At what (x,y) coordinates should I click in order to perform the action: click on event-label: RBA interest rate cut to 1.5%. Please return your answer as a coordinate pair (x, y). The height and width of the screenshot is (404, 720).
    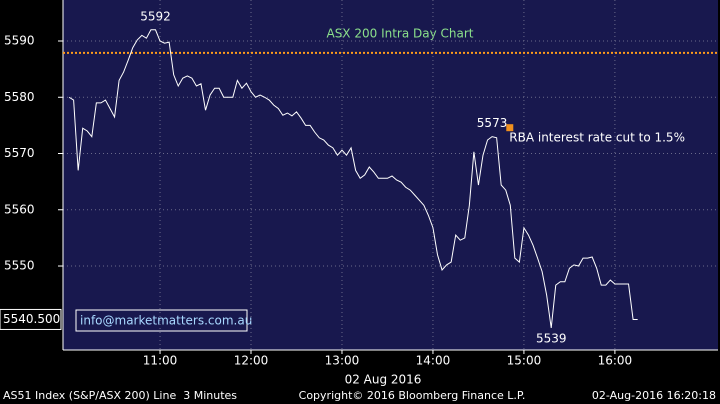
    Looking at the image, I should click on (597, 138).